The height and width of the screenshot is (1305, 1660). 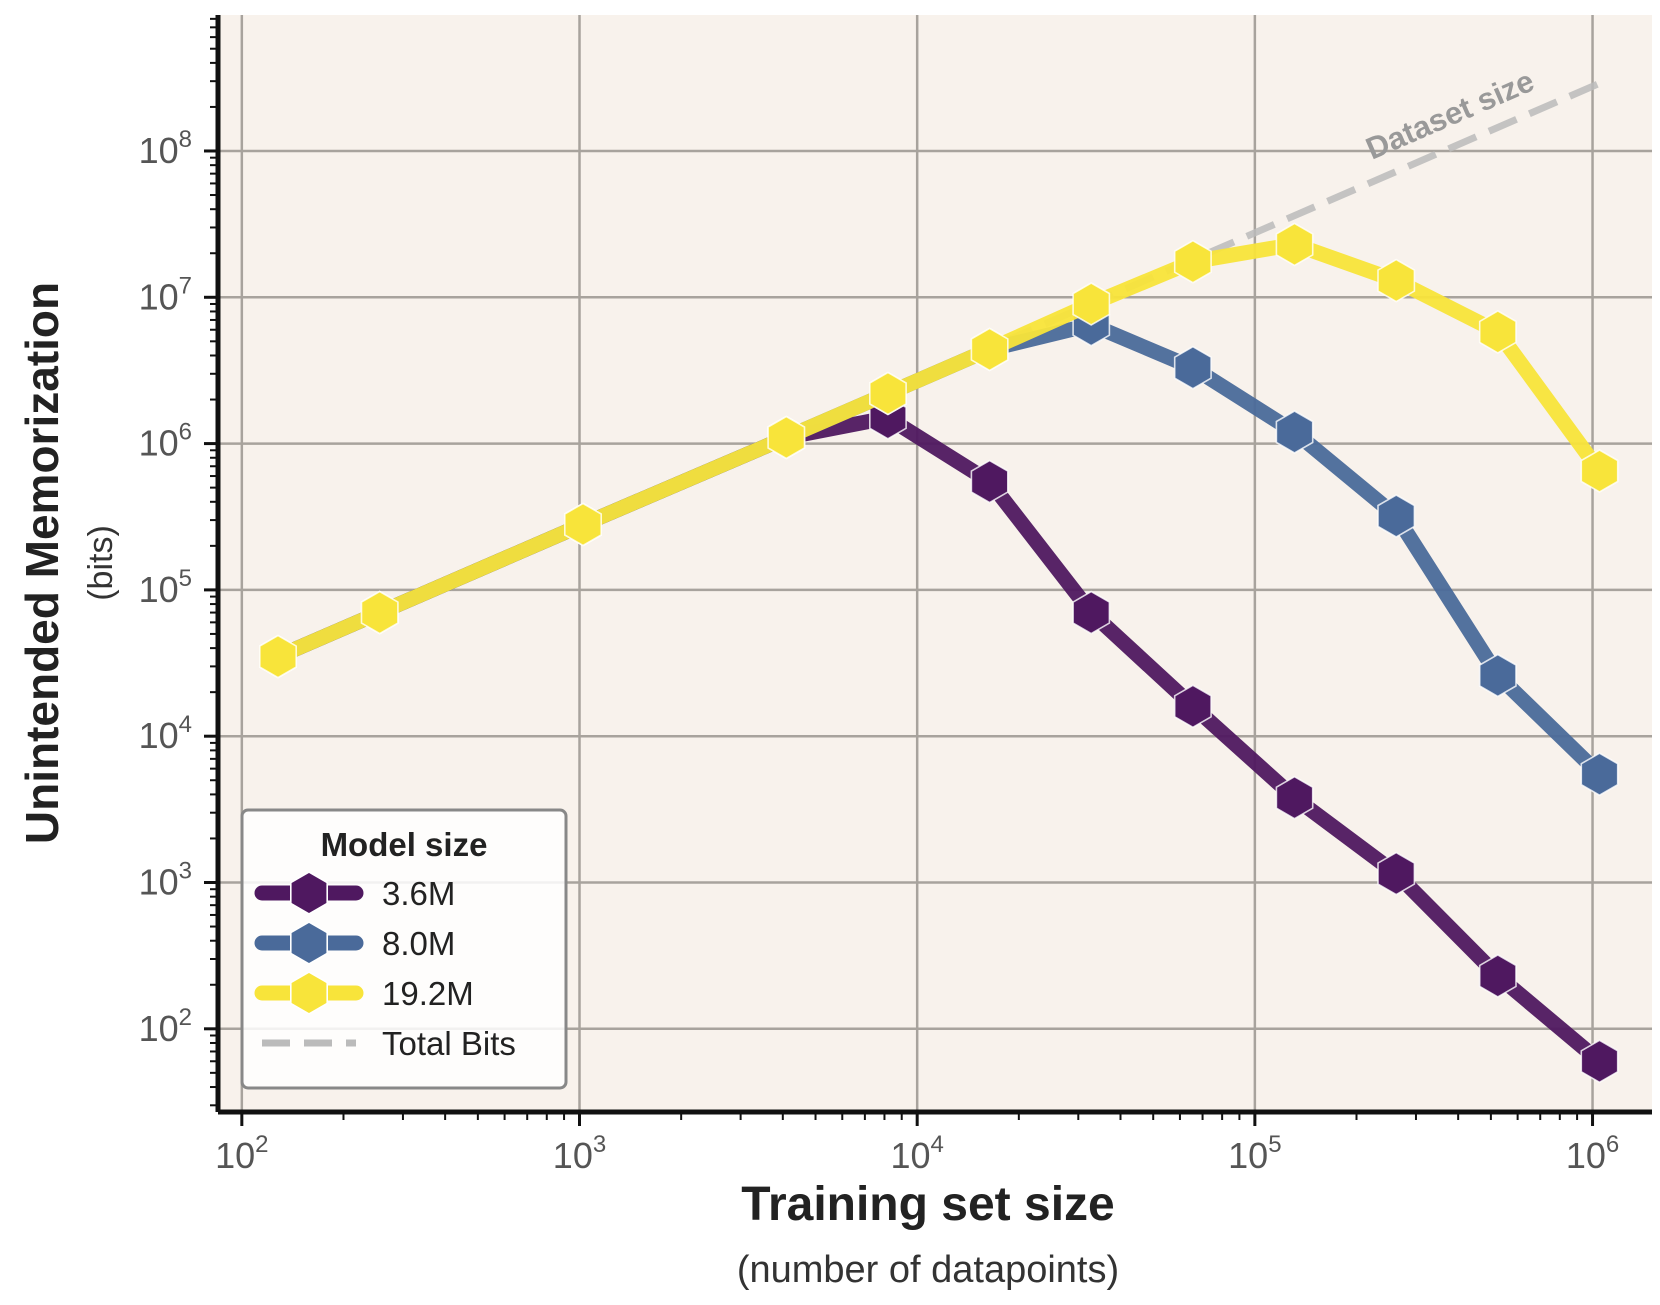 What do you see at coordinates (379, 612) in the screenshot?
I see `point-19.2M-1` at bounding box center [379, 612].